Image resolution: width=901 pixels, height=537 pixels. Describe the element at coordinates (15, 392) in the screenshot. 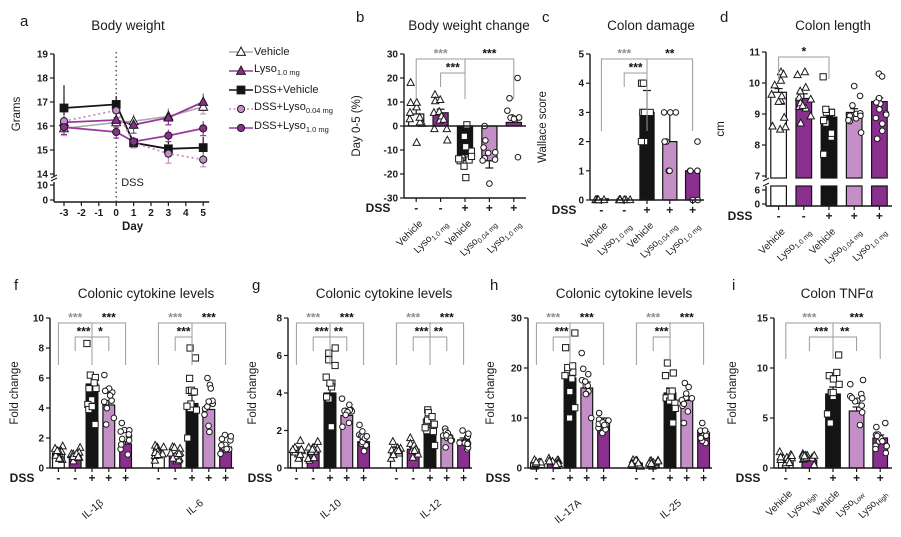

I see `panel-f-ylabel: Fold change` at that location.